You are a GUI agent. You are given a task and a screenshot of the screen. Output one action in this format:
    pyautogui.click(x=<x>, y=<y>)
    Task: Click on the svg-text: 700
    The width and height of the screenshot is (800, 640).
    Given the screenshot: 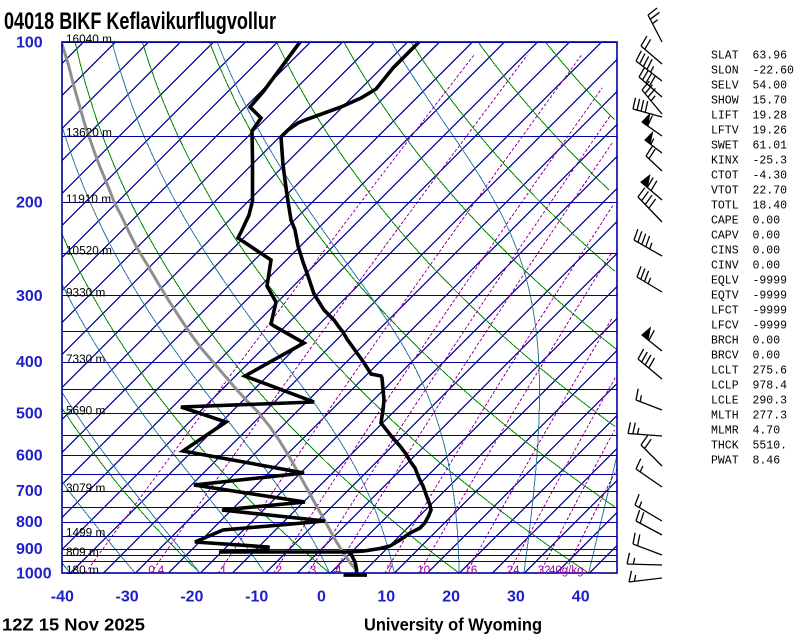 What is the action you would take?
    pyautogui.click(x=29, y=491)
    